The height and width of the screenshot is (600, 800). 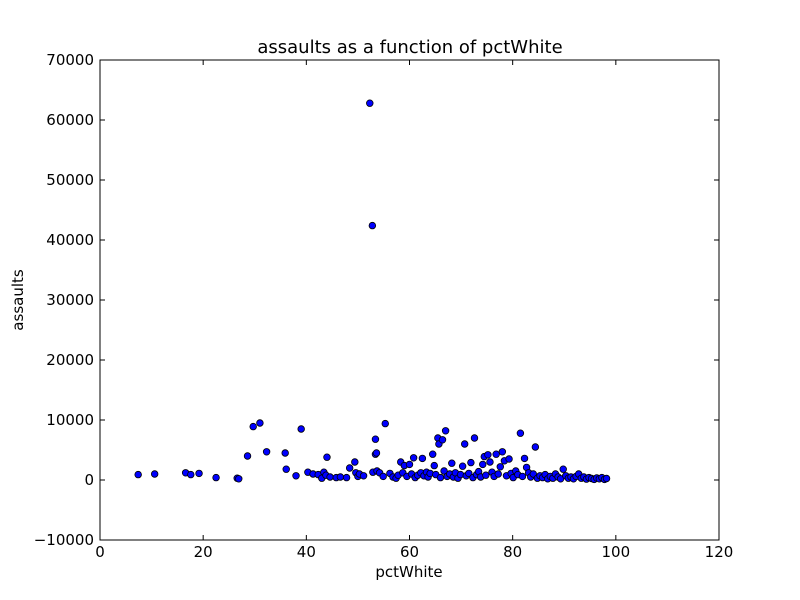 I want to click on y-tick-label: 40000, so click(x=70, y=240).